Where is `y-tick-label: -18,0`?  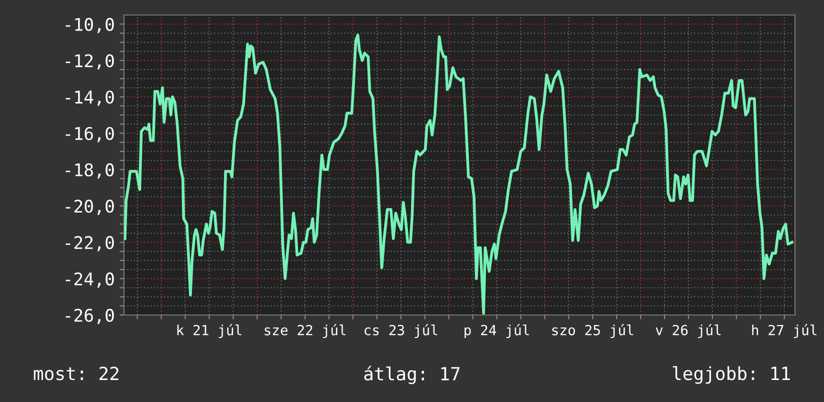 y-tick-label: -18,0 is located at coordinates (90, 171).